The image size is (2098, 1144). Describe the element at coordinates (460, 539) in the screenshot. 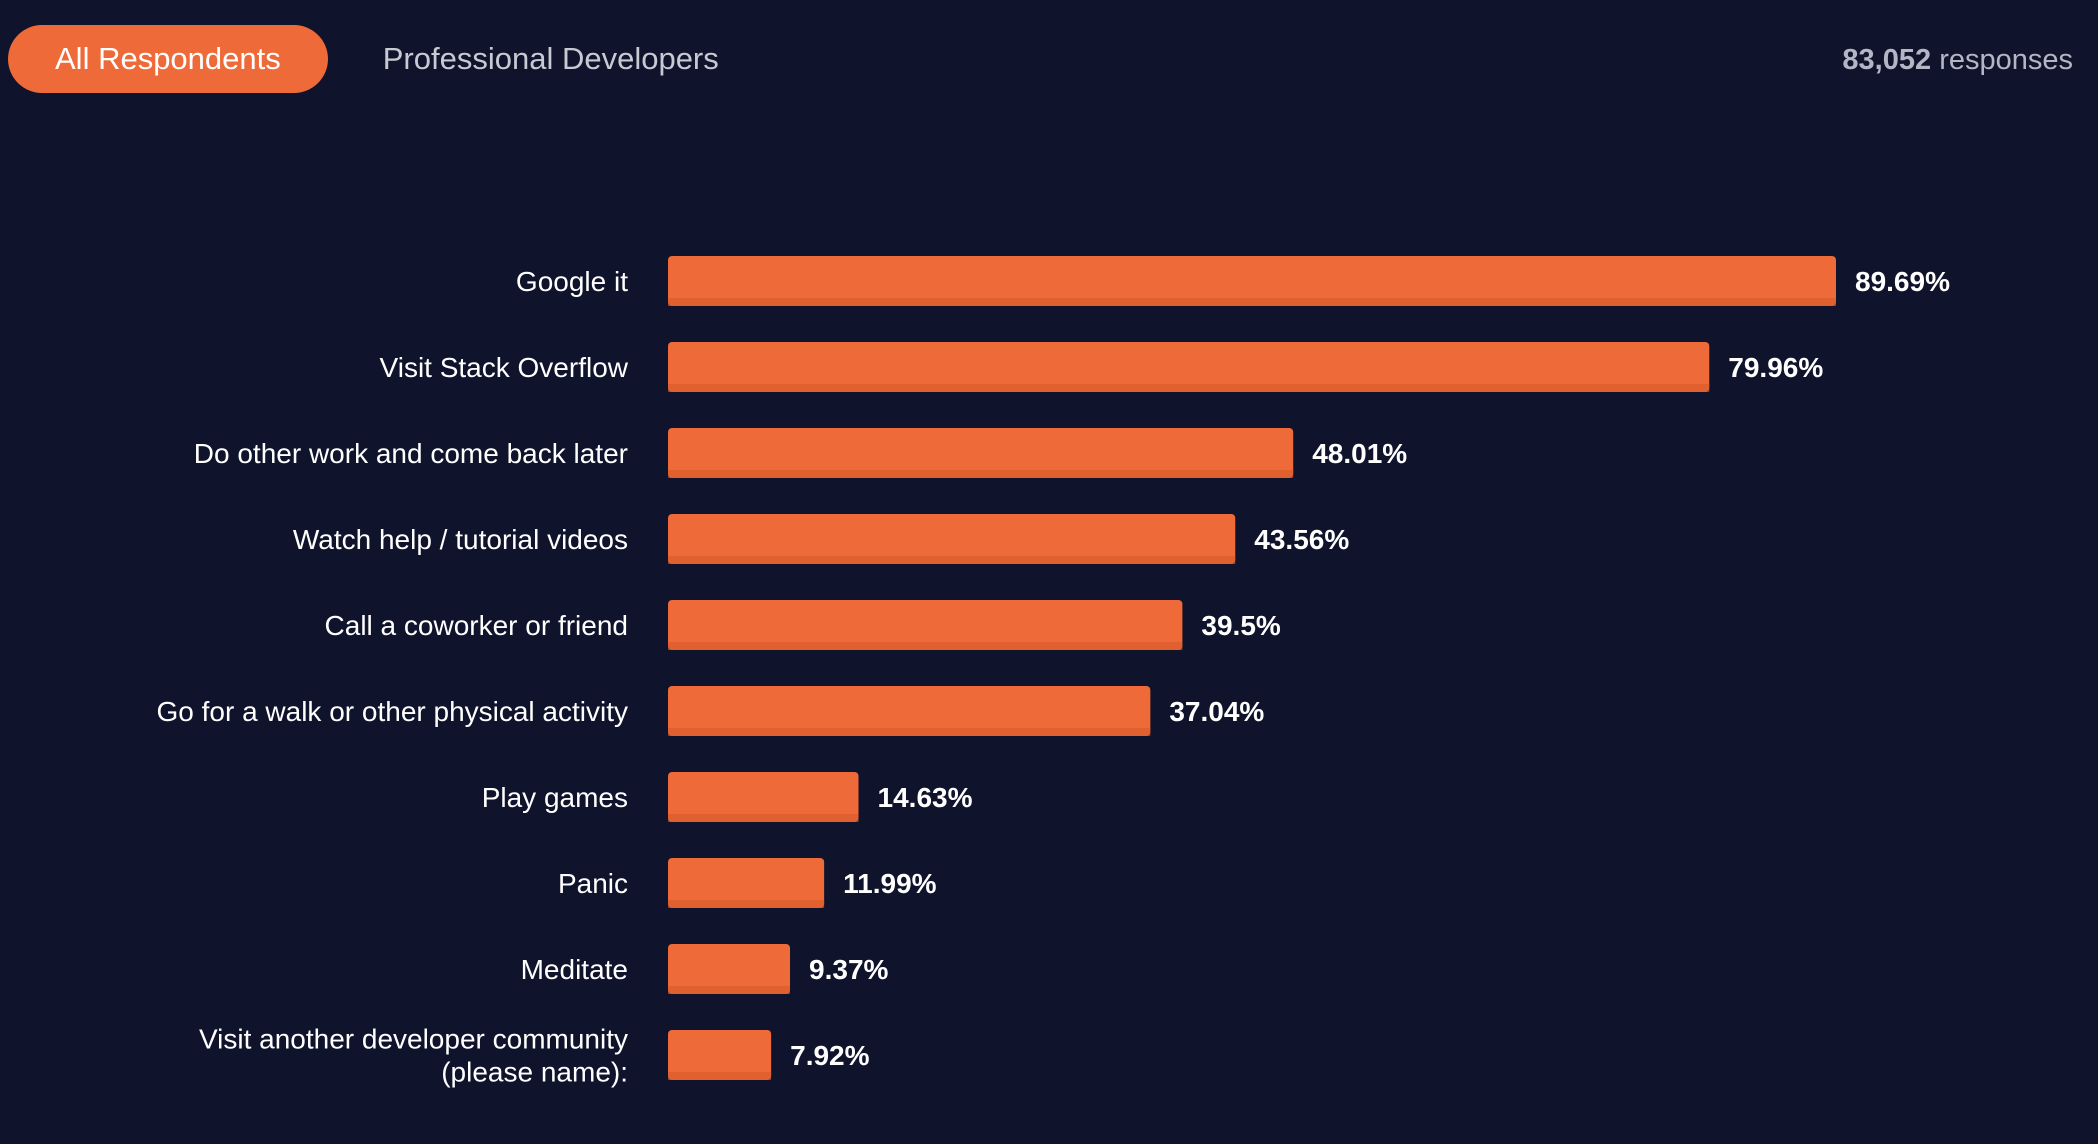

I see `category-label: Watch help / tutorial videos` at that location.